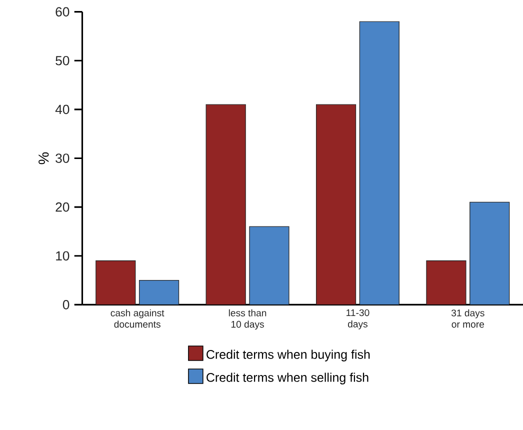 This screenshot has height=430, width=523. Describe the element at coordinates (63, 158) in the screenshot. I see `y-tick-label: 30` at that location.